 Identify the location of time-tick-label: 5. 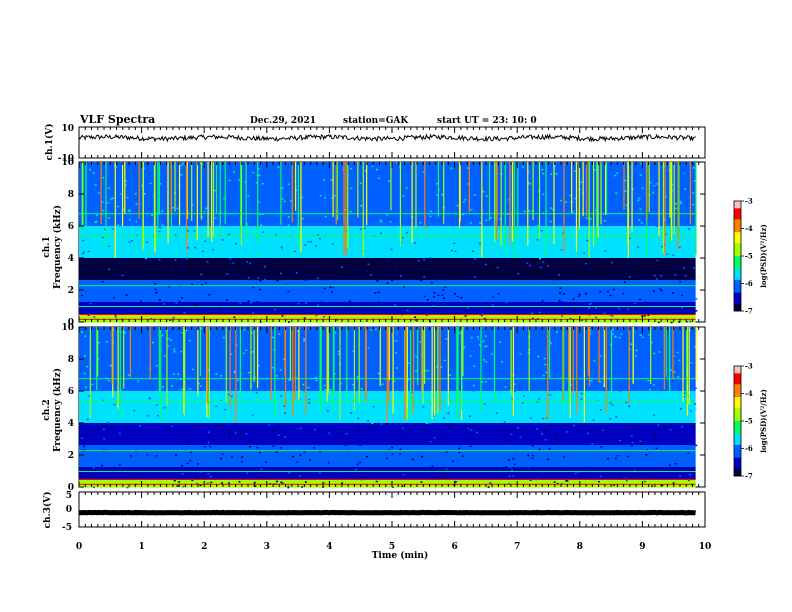
(392, 547).